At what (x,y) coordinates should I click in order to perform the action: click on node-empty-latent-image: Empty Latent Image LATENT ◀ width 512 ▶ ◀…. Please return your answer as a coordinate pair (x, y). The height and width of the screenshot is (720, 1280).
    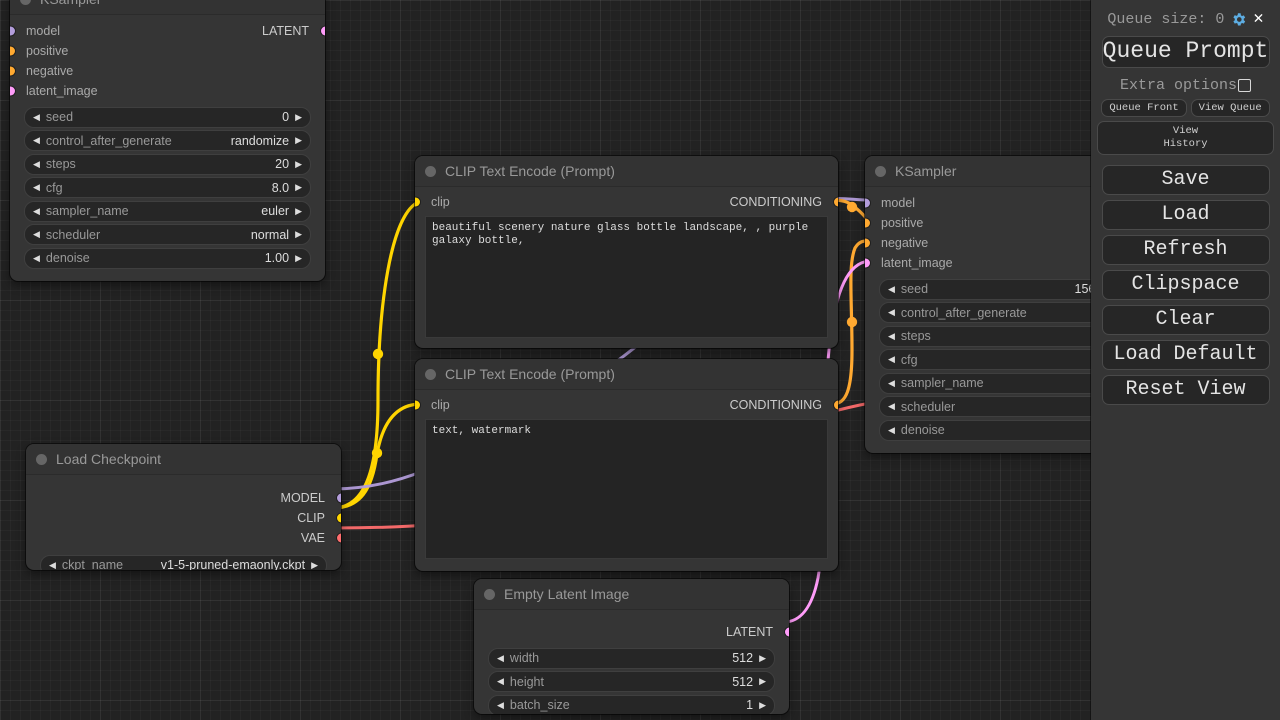
    Looking at the image, I should click on (631, 646).